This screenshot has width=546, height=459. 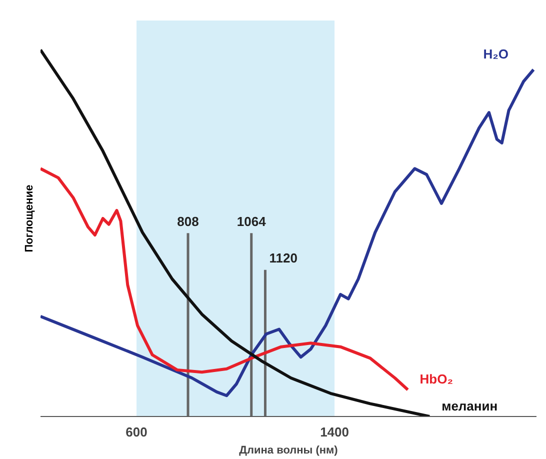 What do you see at coordinates (470, 406) in the screenshot?
I see `series-label: меланин` at bounding box center [470, 406].